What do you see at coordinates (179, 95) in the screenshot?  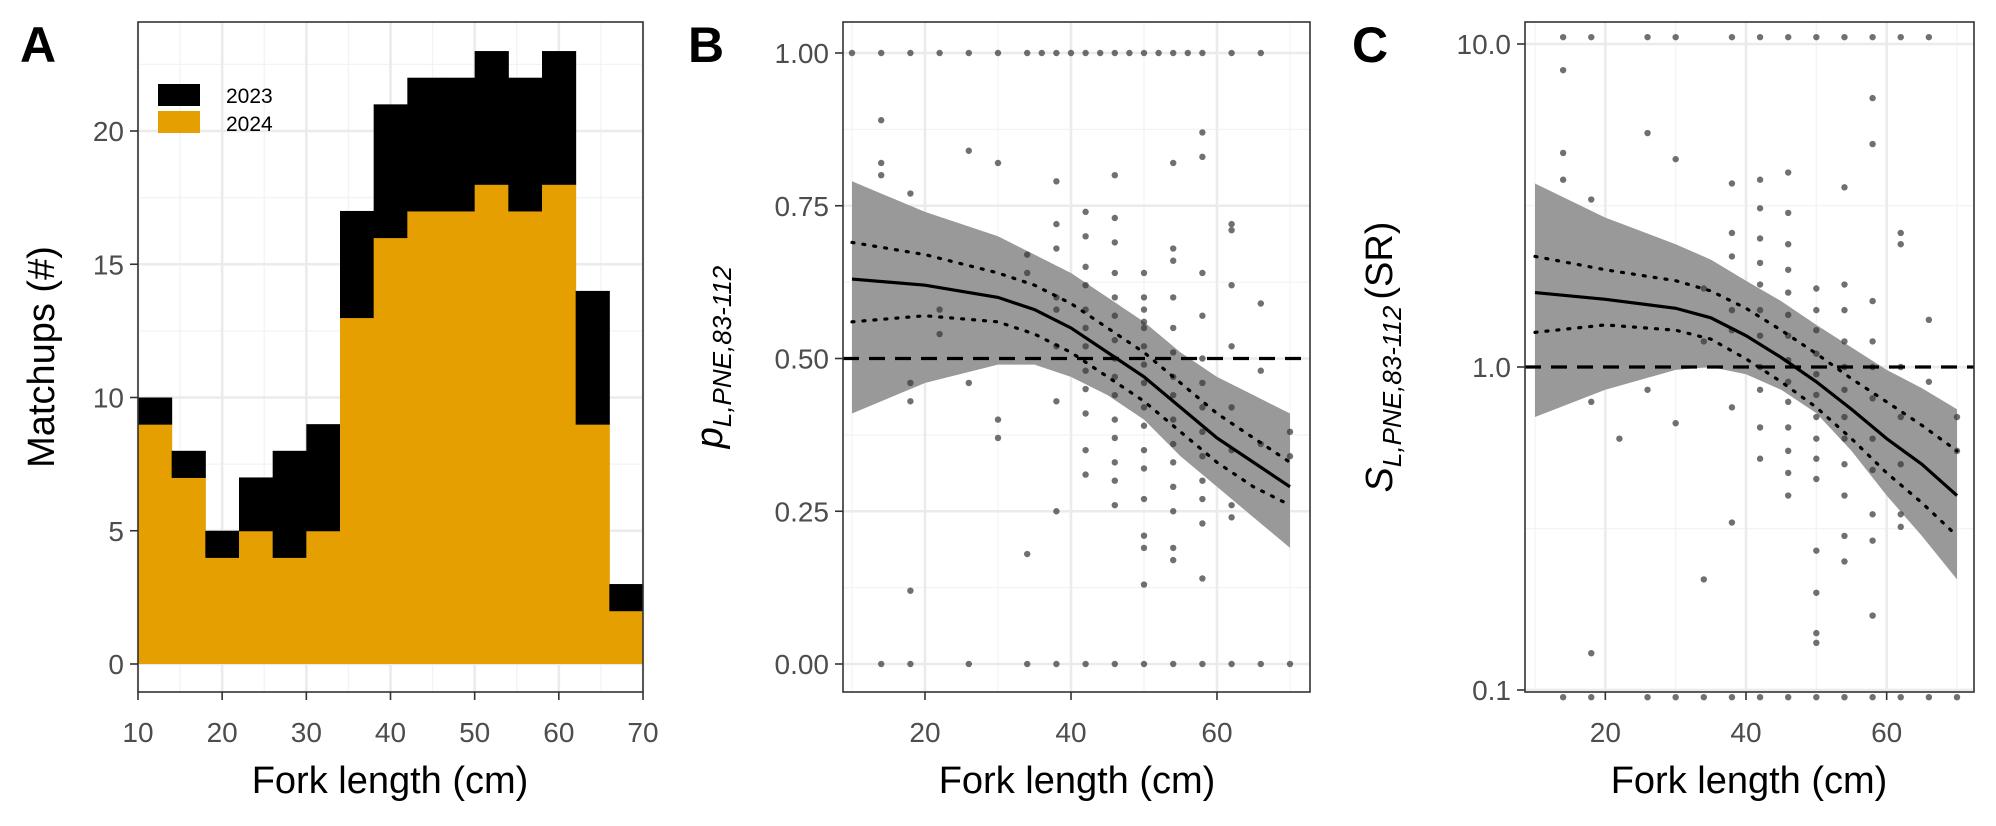 I see `legend-swatch-2023` at bounding box center [179, 95].